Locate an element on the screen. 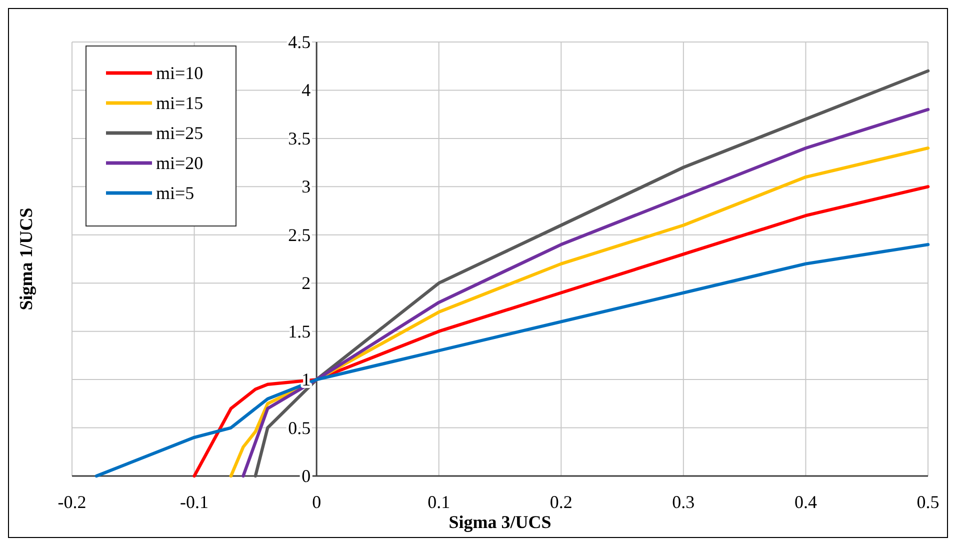 The width and height of the screenshot is (957, 547). legend-label: mi=15 is located at coordinates (180, 103).